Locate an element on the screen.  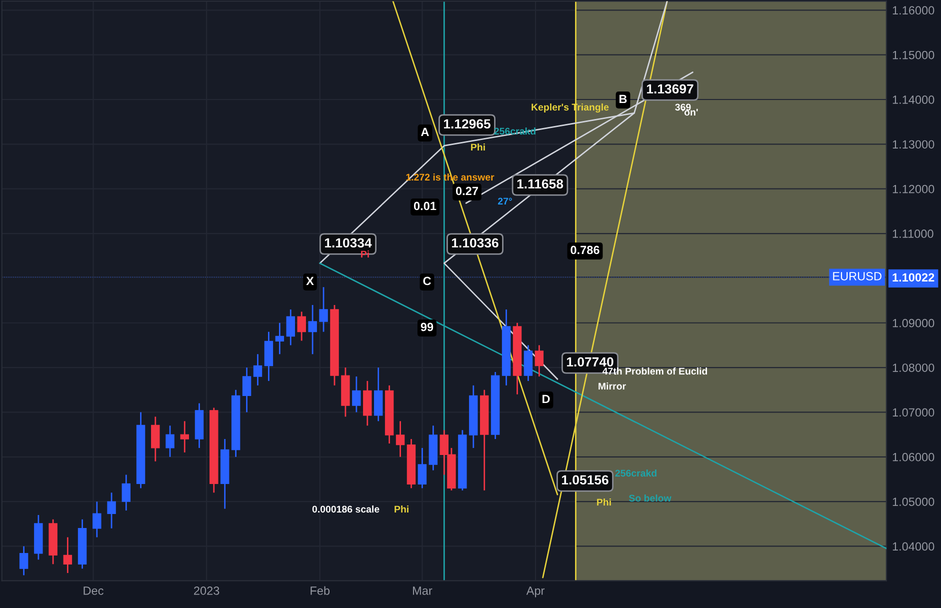
annotation: So below is located at coordinates (650, 498).